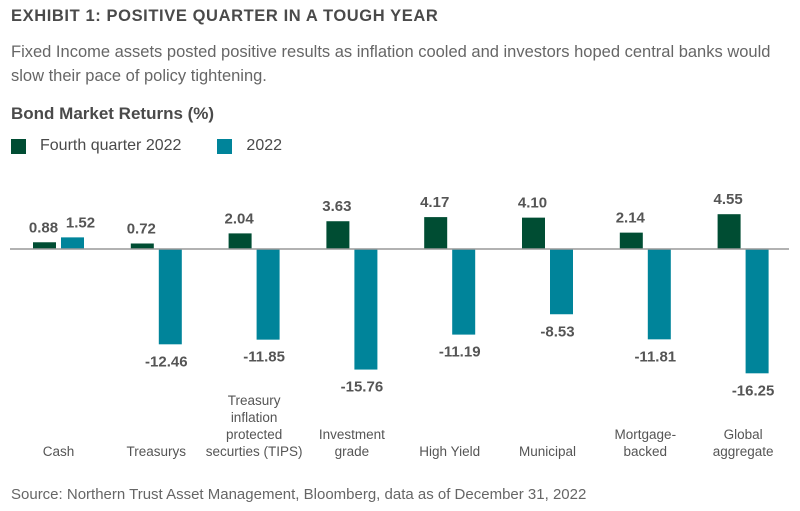 The height and width of the screenshot is (511, 800). What do you see at coordinates (264, 357) in the screenshot?
I see `value-label-2022: -11.85` at bounding box center [264, 357].